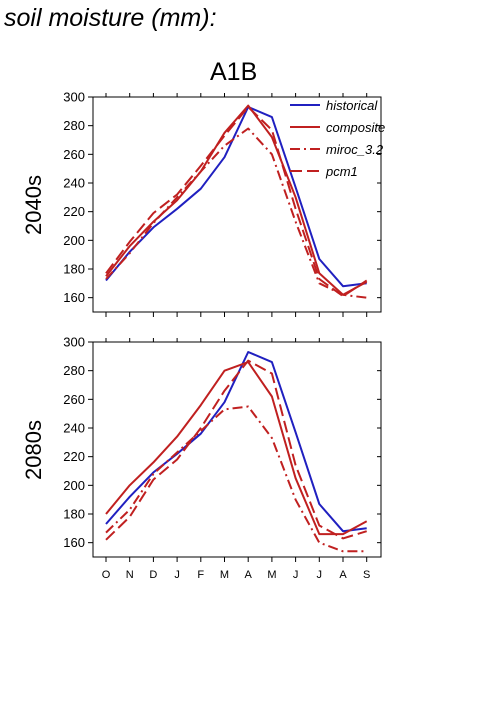 The width and height of the screenshot is (501, 709). I want to click on legend-label: composite, so click(355, 127).